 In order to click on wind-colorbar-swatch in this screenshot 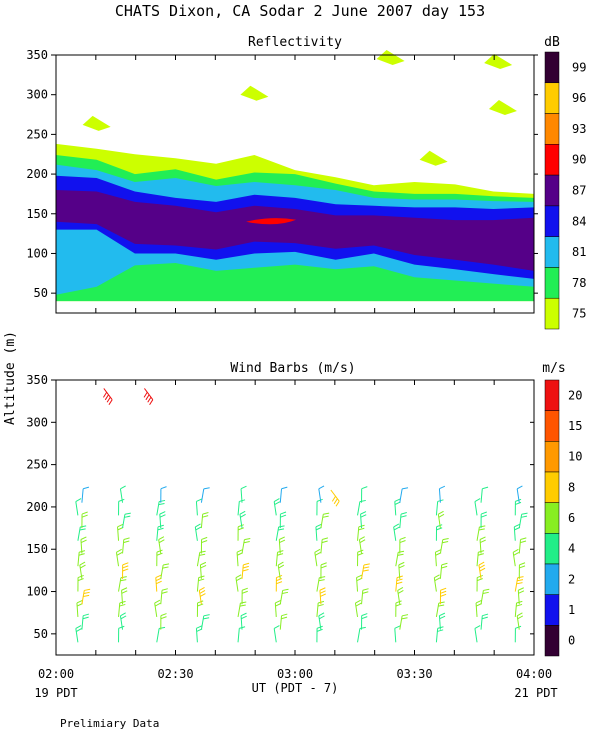, I will do `click(552, 610)`.